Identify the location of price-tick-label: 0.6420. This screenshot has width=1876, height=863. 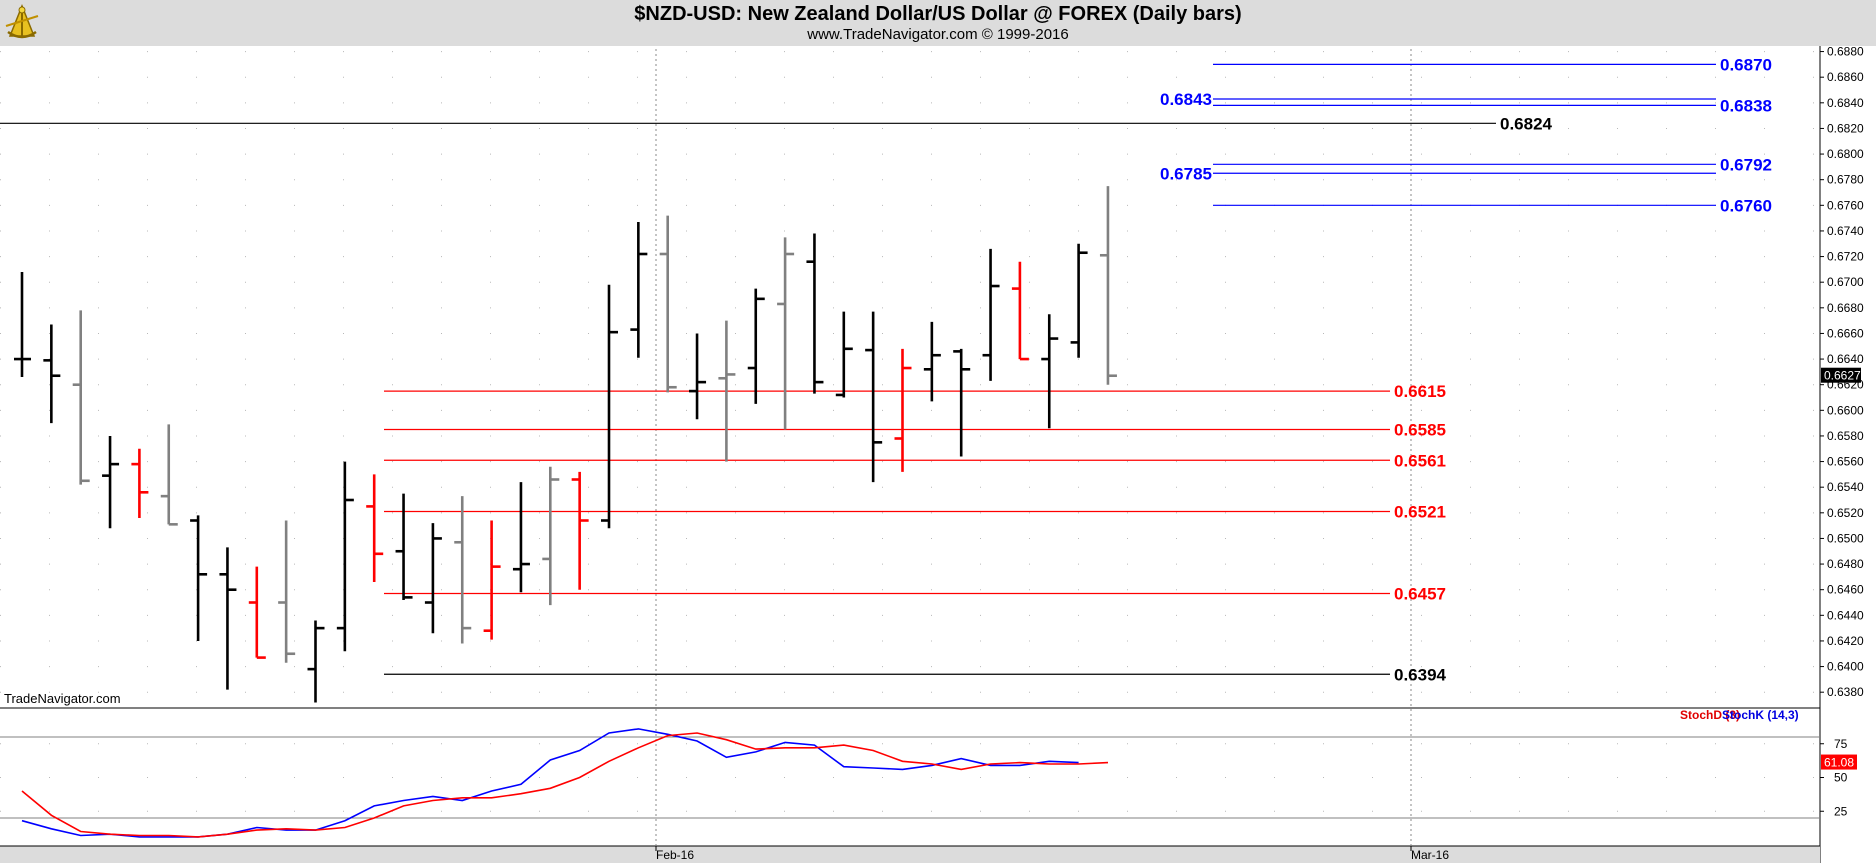
(1845, 641).